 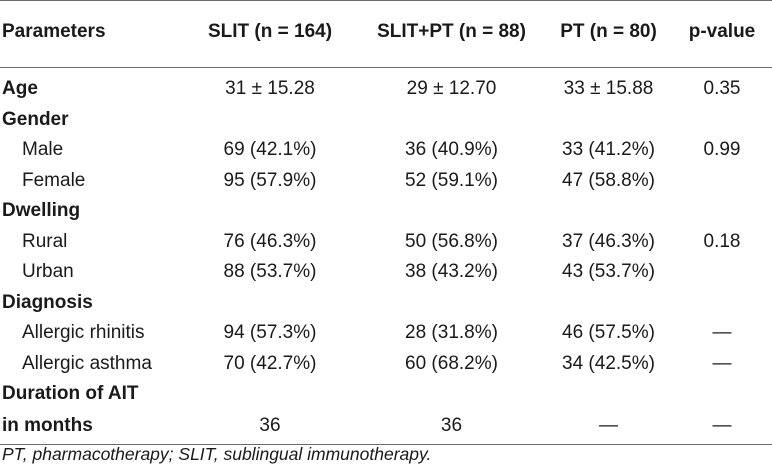 What do you see at coordinates (87, 363) in the screenshot?
I see `row-label: Allergic asthma` at bounding box center [87, 363].